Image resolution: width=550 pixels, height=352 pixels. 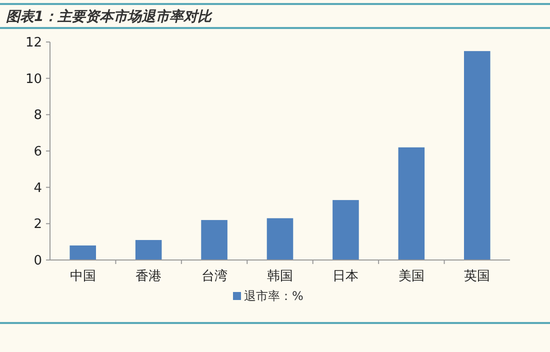 What do you see at coordinates (411, 276) in the screenshot?
I see `x-tick-label: 美国` at bounding box center [411, 276].